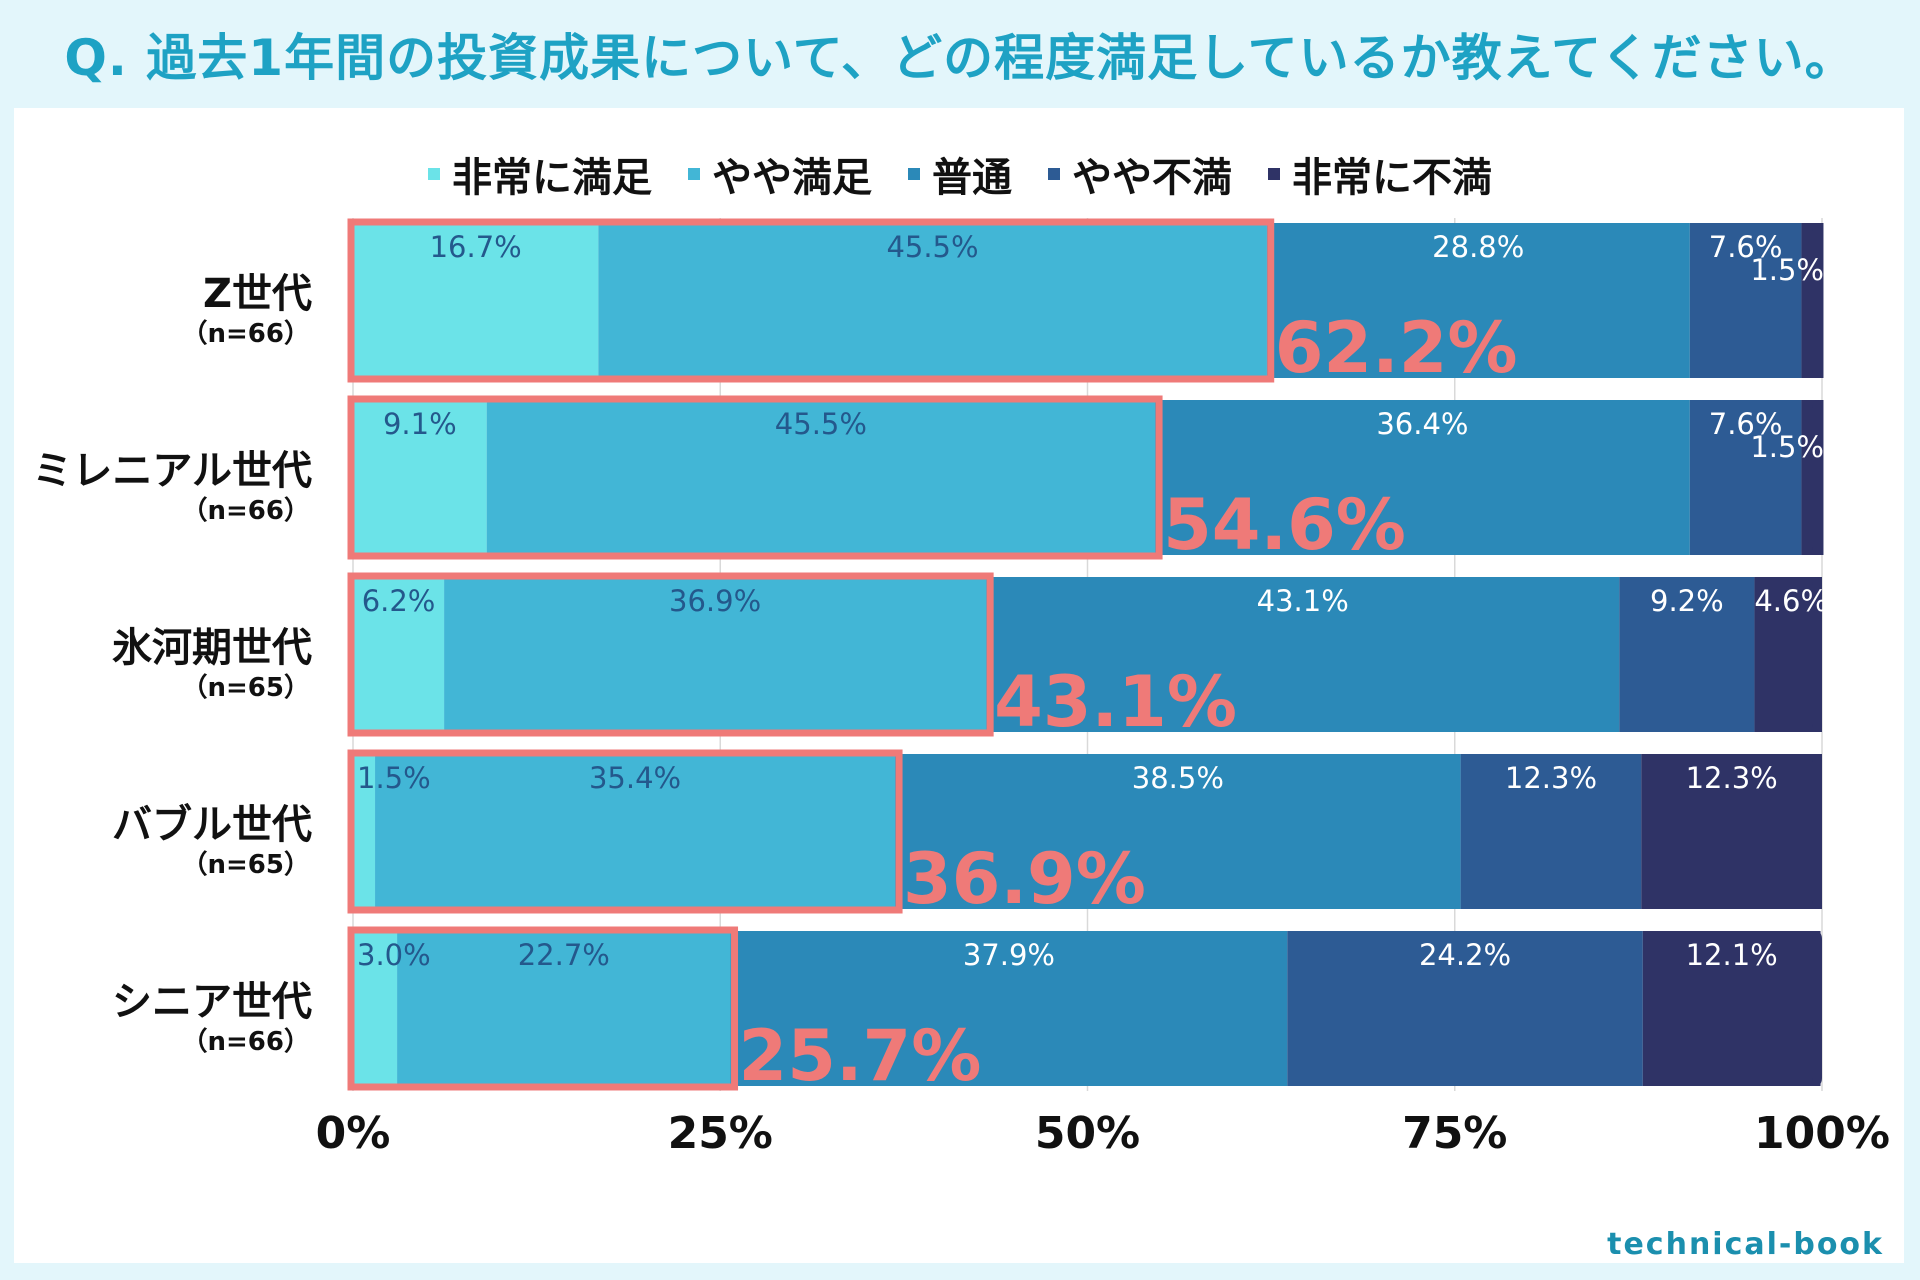  What do you see at coordinates (1478, 247) in the screenshot?
I see `data-label: 28.8%` at bounding box center [1478, 247].